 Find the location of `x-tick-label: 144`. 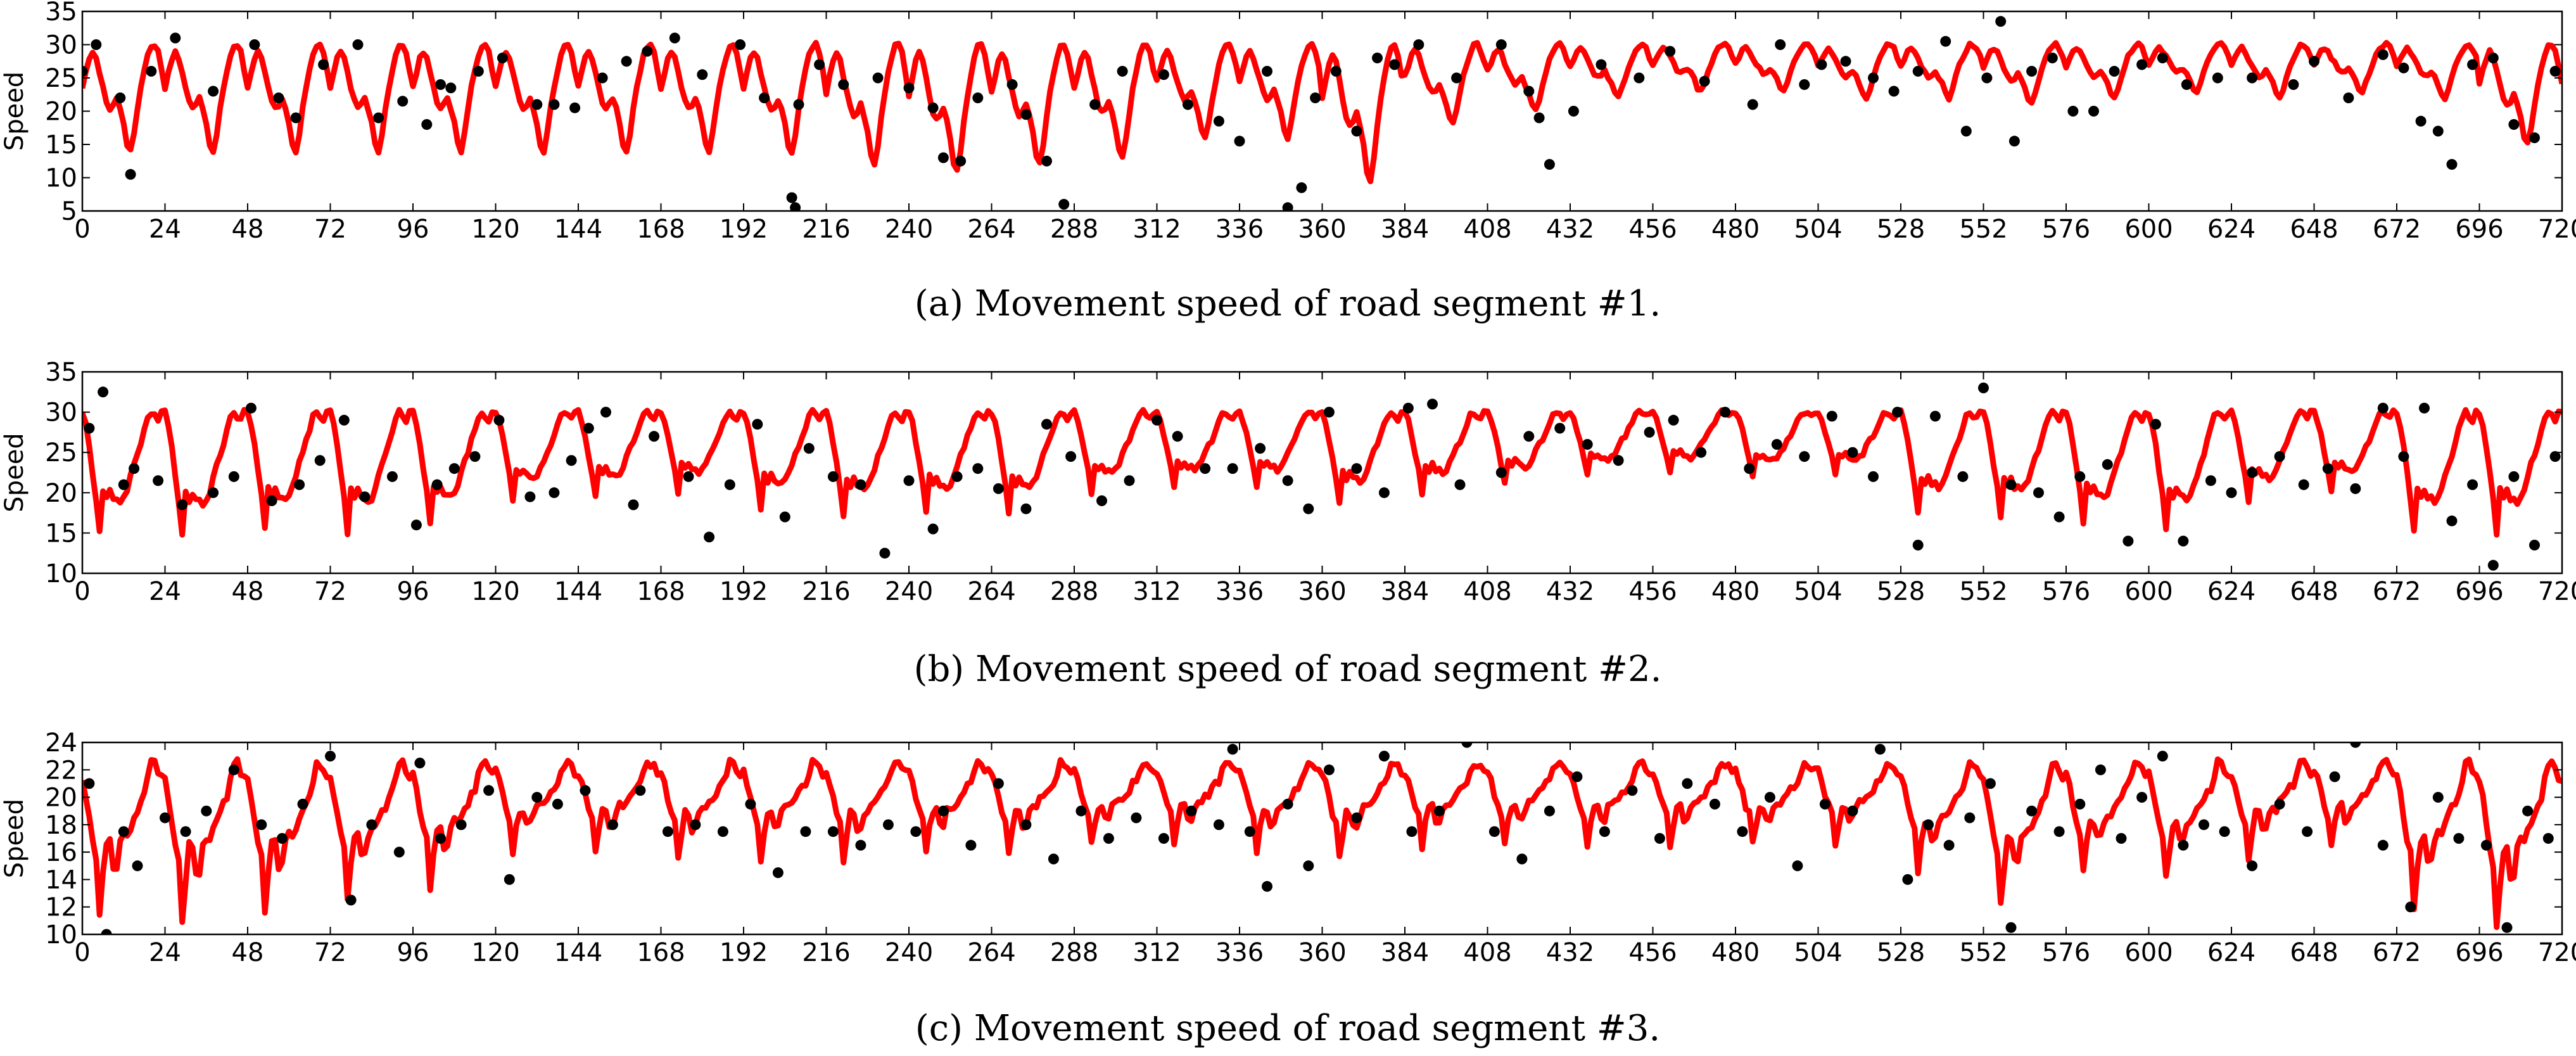

x-tick-label: 144 is located at coordinates (578, 952).